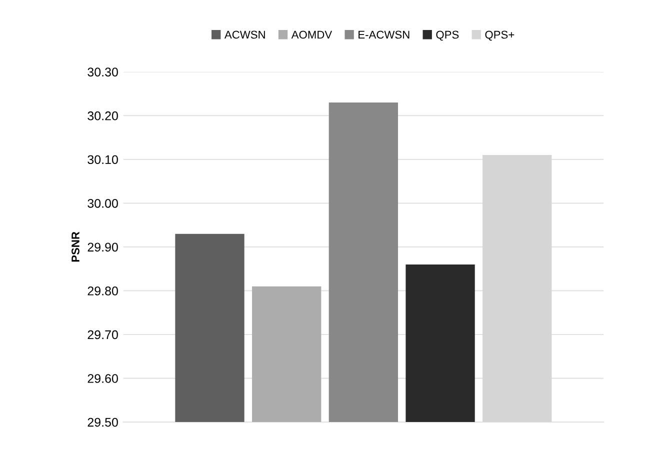  Describe the element at coordinates (103, 247) in the screenshot. I see `y-tick-label: 29.90` at that location.